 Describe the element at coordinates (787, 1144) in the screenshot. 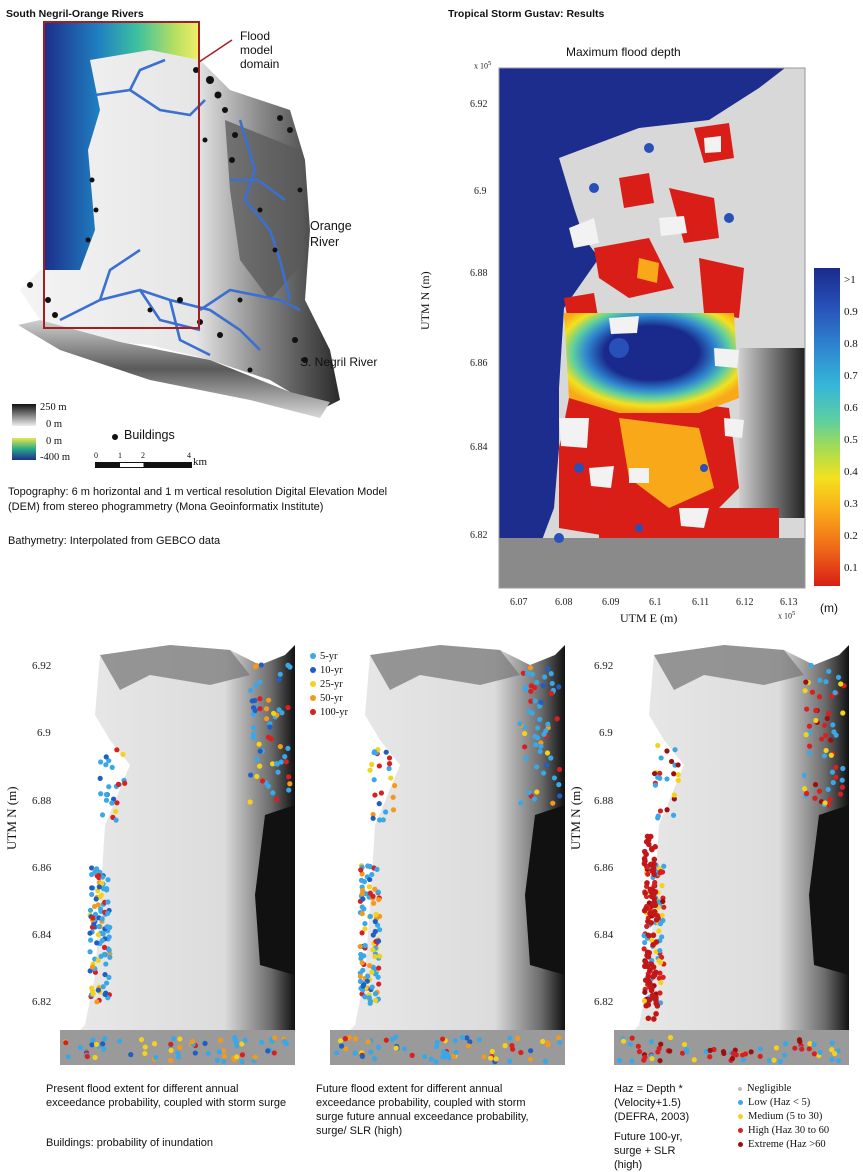

I see `legend-label: Extreme (Haz >60` at that location.